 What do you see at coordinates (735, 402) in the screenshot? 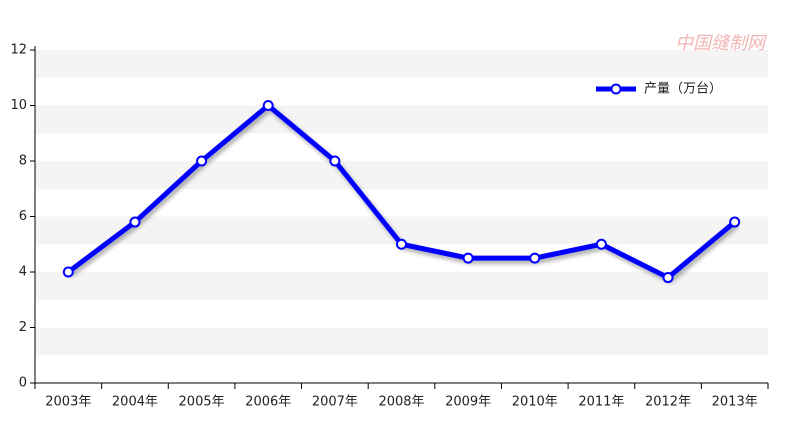
I see `x-tick-label: 2013年` at bounding box center [735, 402].